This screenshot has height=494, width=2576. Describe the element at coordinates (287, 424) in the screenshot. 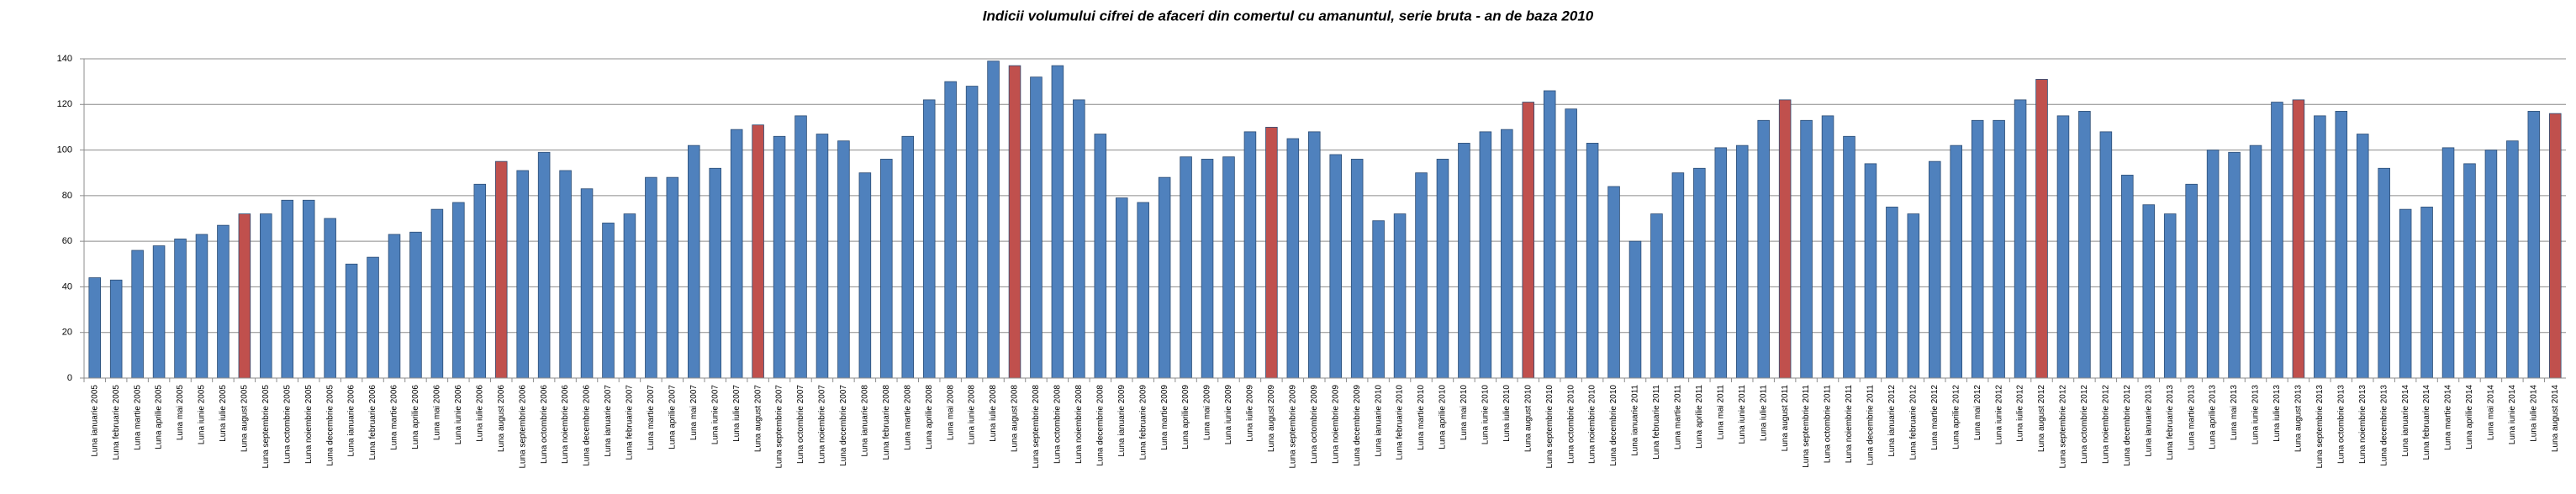

I see `x-tick-label: Luna octombrie 2005` at that location.